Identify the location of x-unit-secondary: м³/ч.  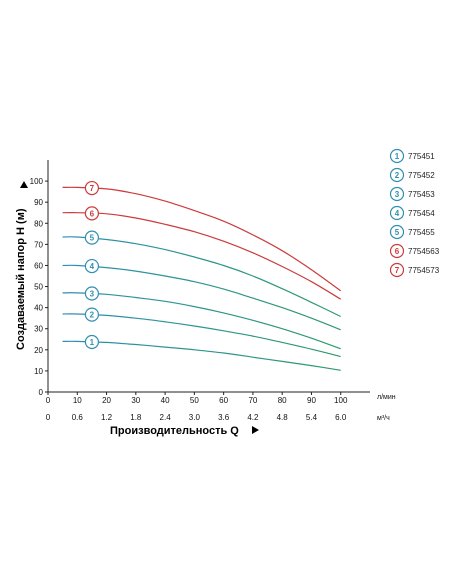
(383, 418).